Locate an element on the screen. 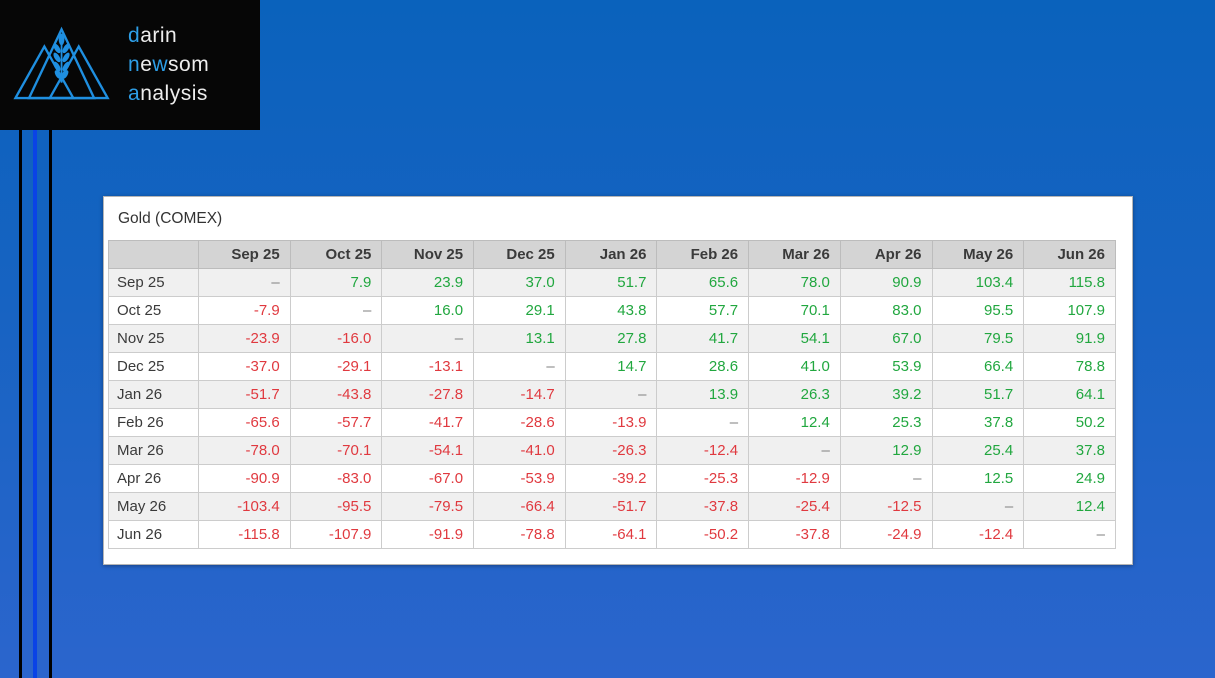 This screenshot has height=678, width=1215. spread-value-cell: -7.9 is located at coordinates (244, 310).